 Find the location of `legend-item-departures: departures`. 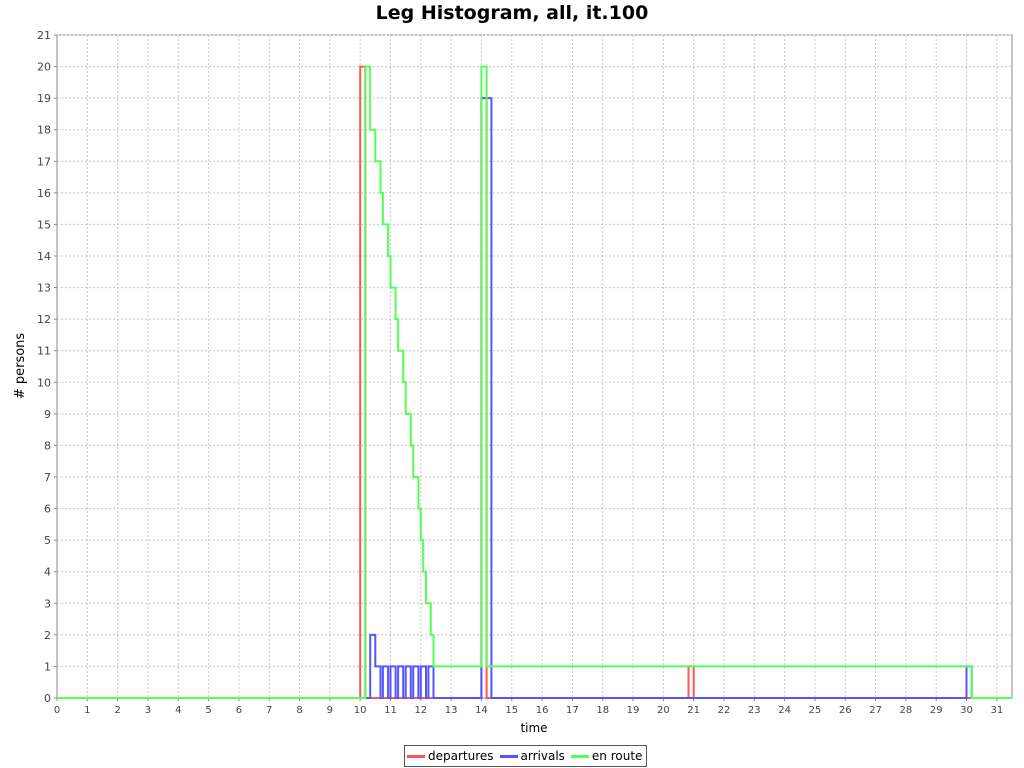

legend-item-departures: departures is located at coordinates (450, 756).